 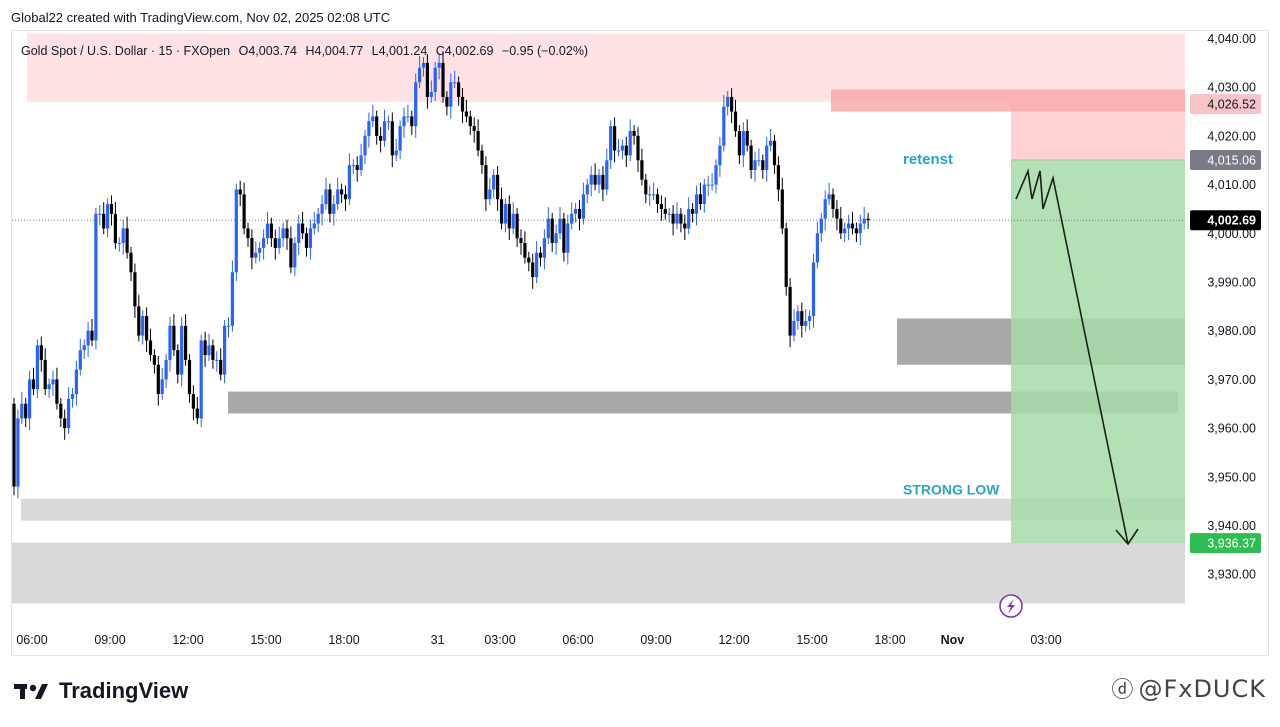 I want to click on tradingview-logo-text: TradingView, so click(x=124, y=690).